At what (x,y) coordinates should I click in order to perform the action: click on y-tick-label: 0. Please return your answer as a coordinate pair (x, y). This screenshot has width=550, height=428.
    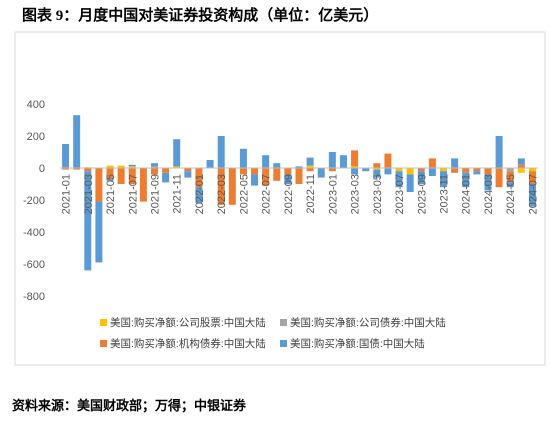
    Looking at the image, I should click on (42, 169).